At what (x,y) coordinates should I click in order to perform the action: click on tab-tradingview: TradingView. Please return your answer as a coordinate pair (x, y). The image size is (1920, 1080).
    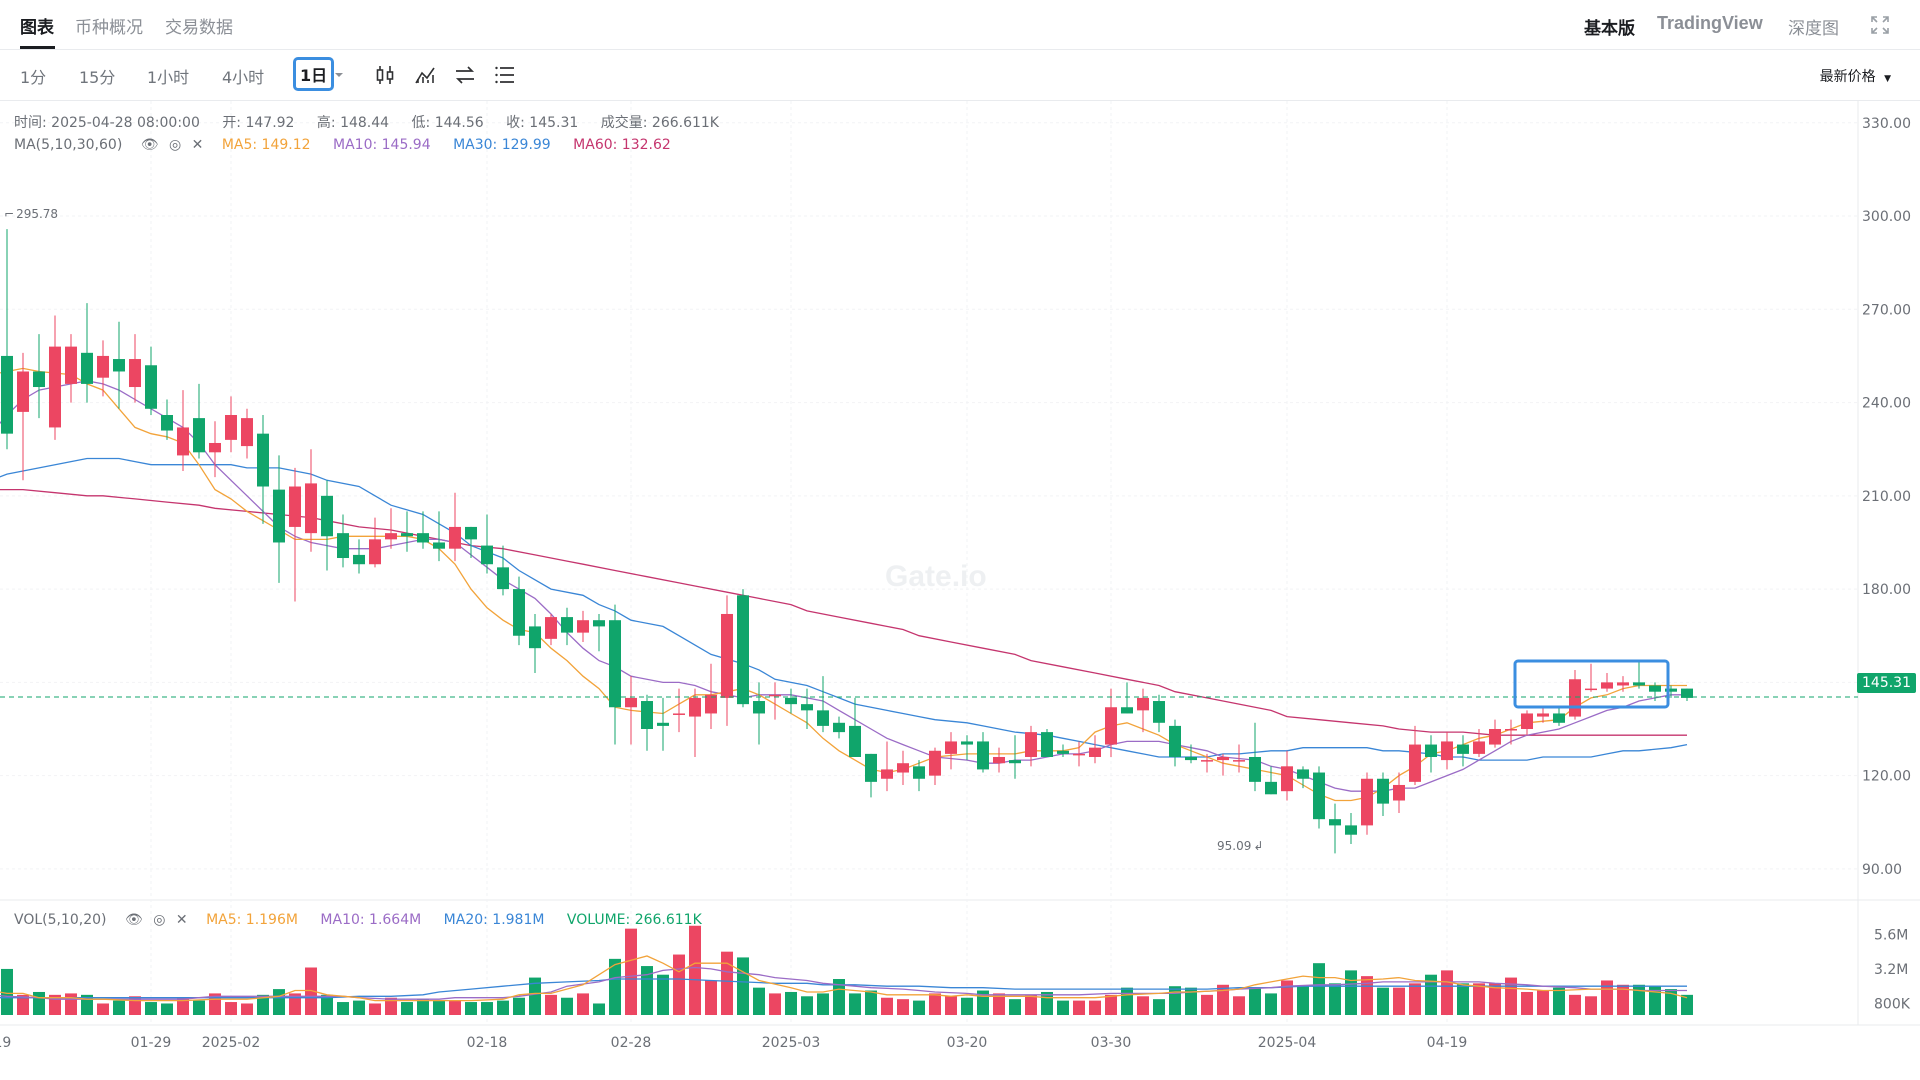
    Looking at the image, I should click on (1710, 23).